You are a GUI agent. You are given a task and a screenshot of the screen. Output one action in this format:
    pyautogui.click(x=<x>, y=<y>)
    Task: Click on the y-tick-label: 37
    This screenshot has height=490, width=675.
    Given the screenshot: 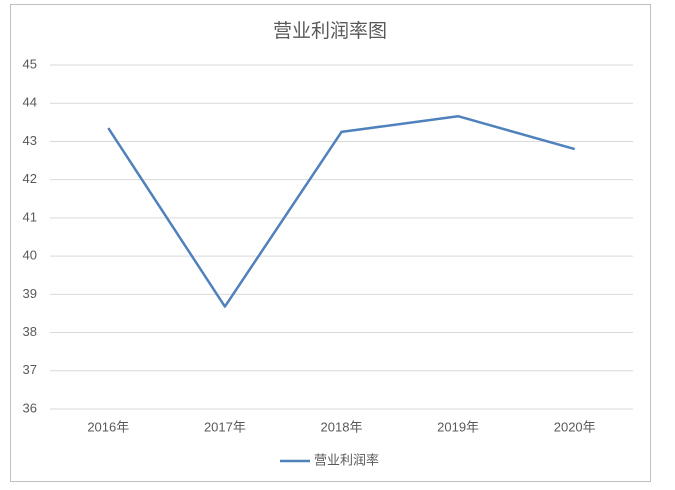 What is the action you would take?
    pyautogui.click(x=30, y=369)
    